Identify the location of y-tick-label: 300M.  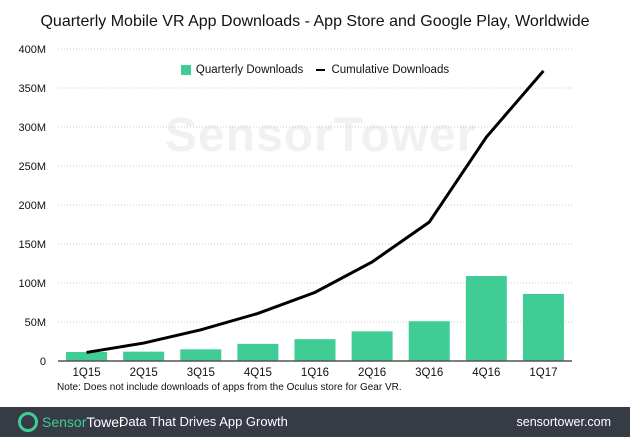
(32, 128).